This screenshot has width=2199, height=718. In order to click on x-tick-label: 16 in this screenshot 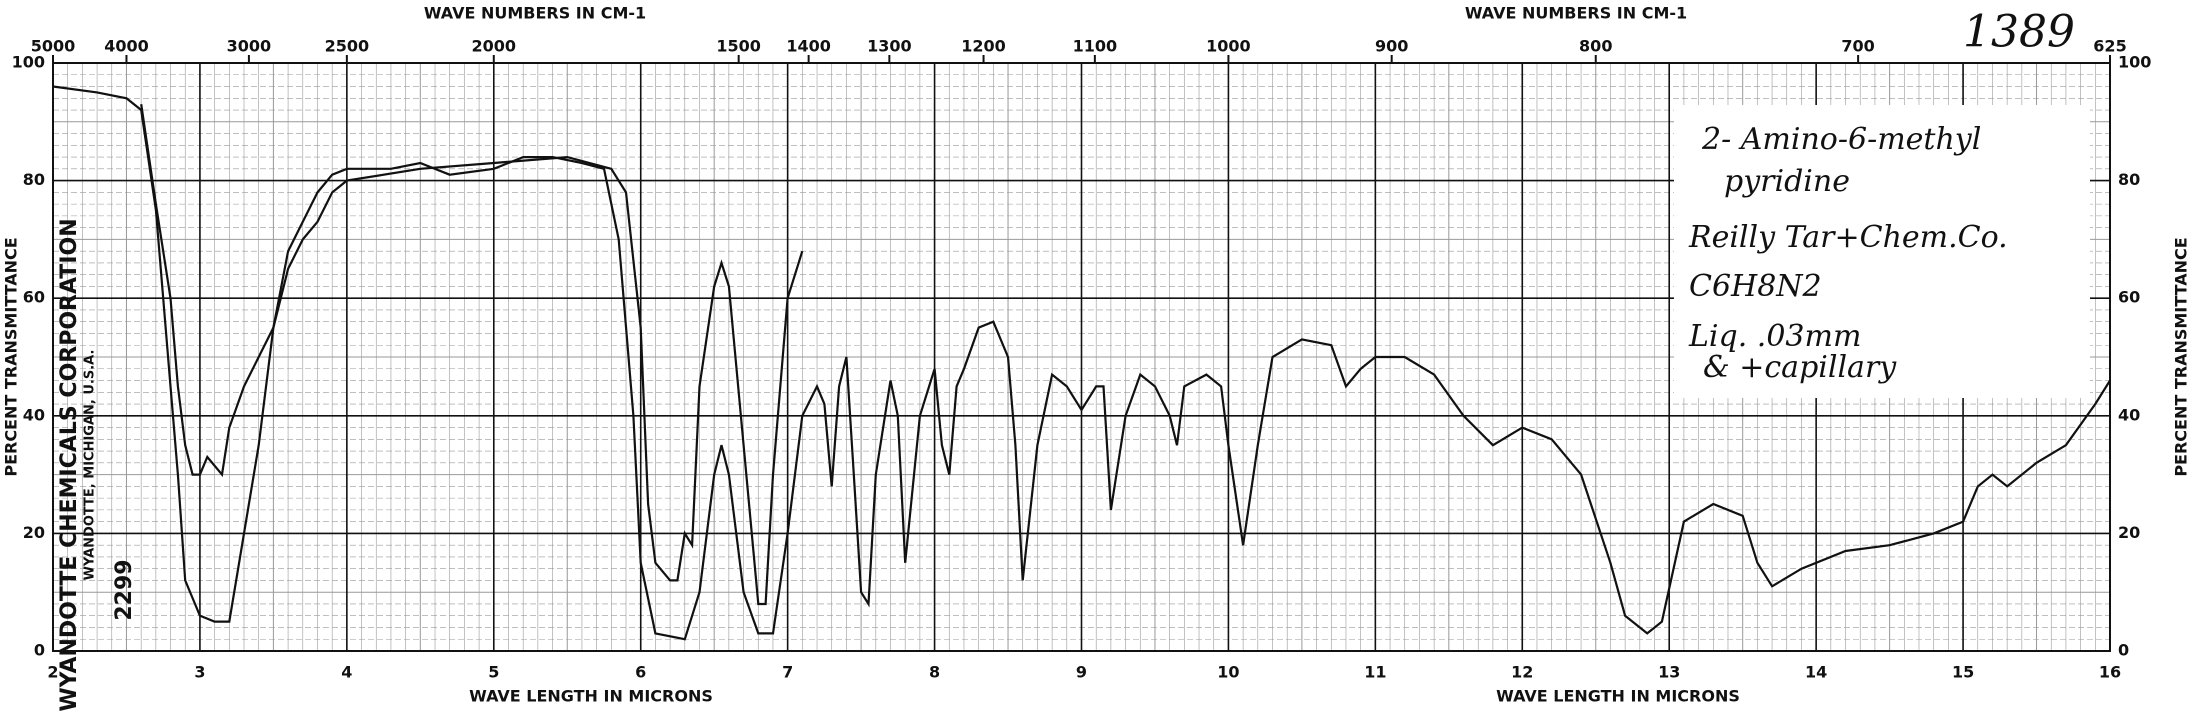, I will do `click(2110, 672)`.